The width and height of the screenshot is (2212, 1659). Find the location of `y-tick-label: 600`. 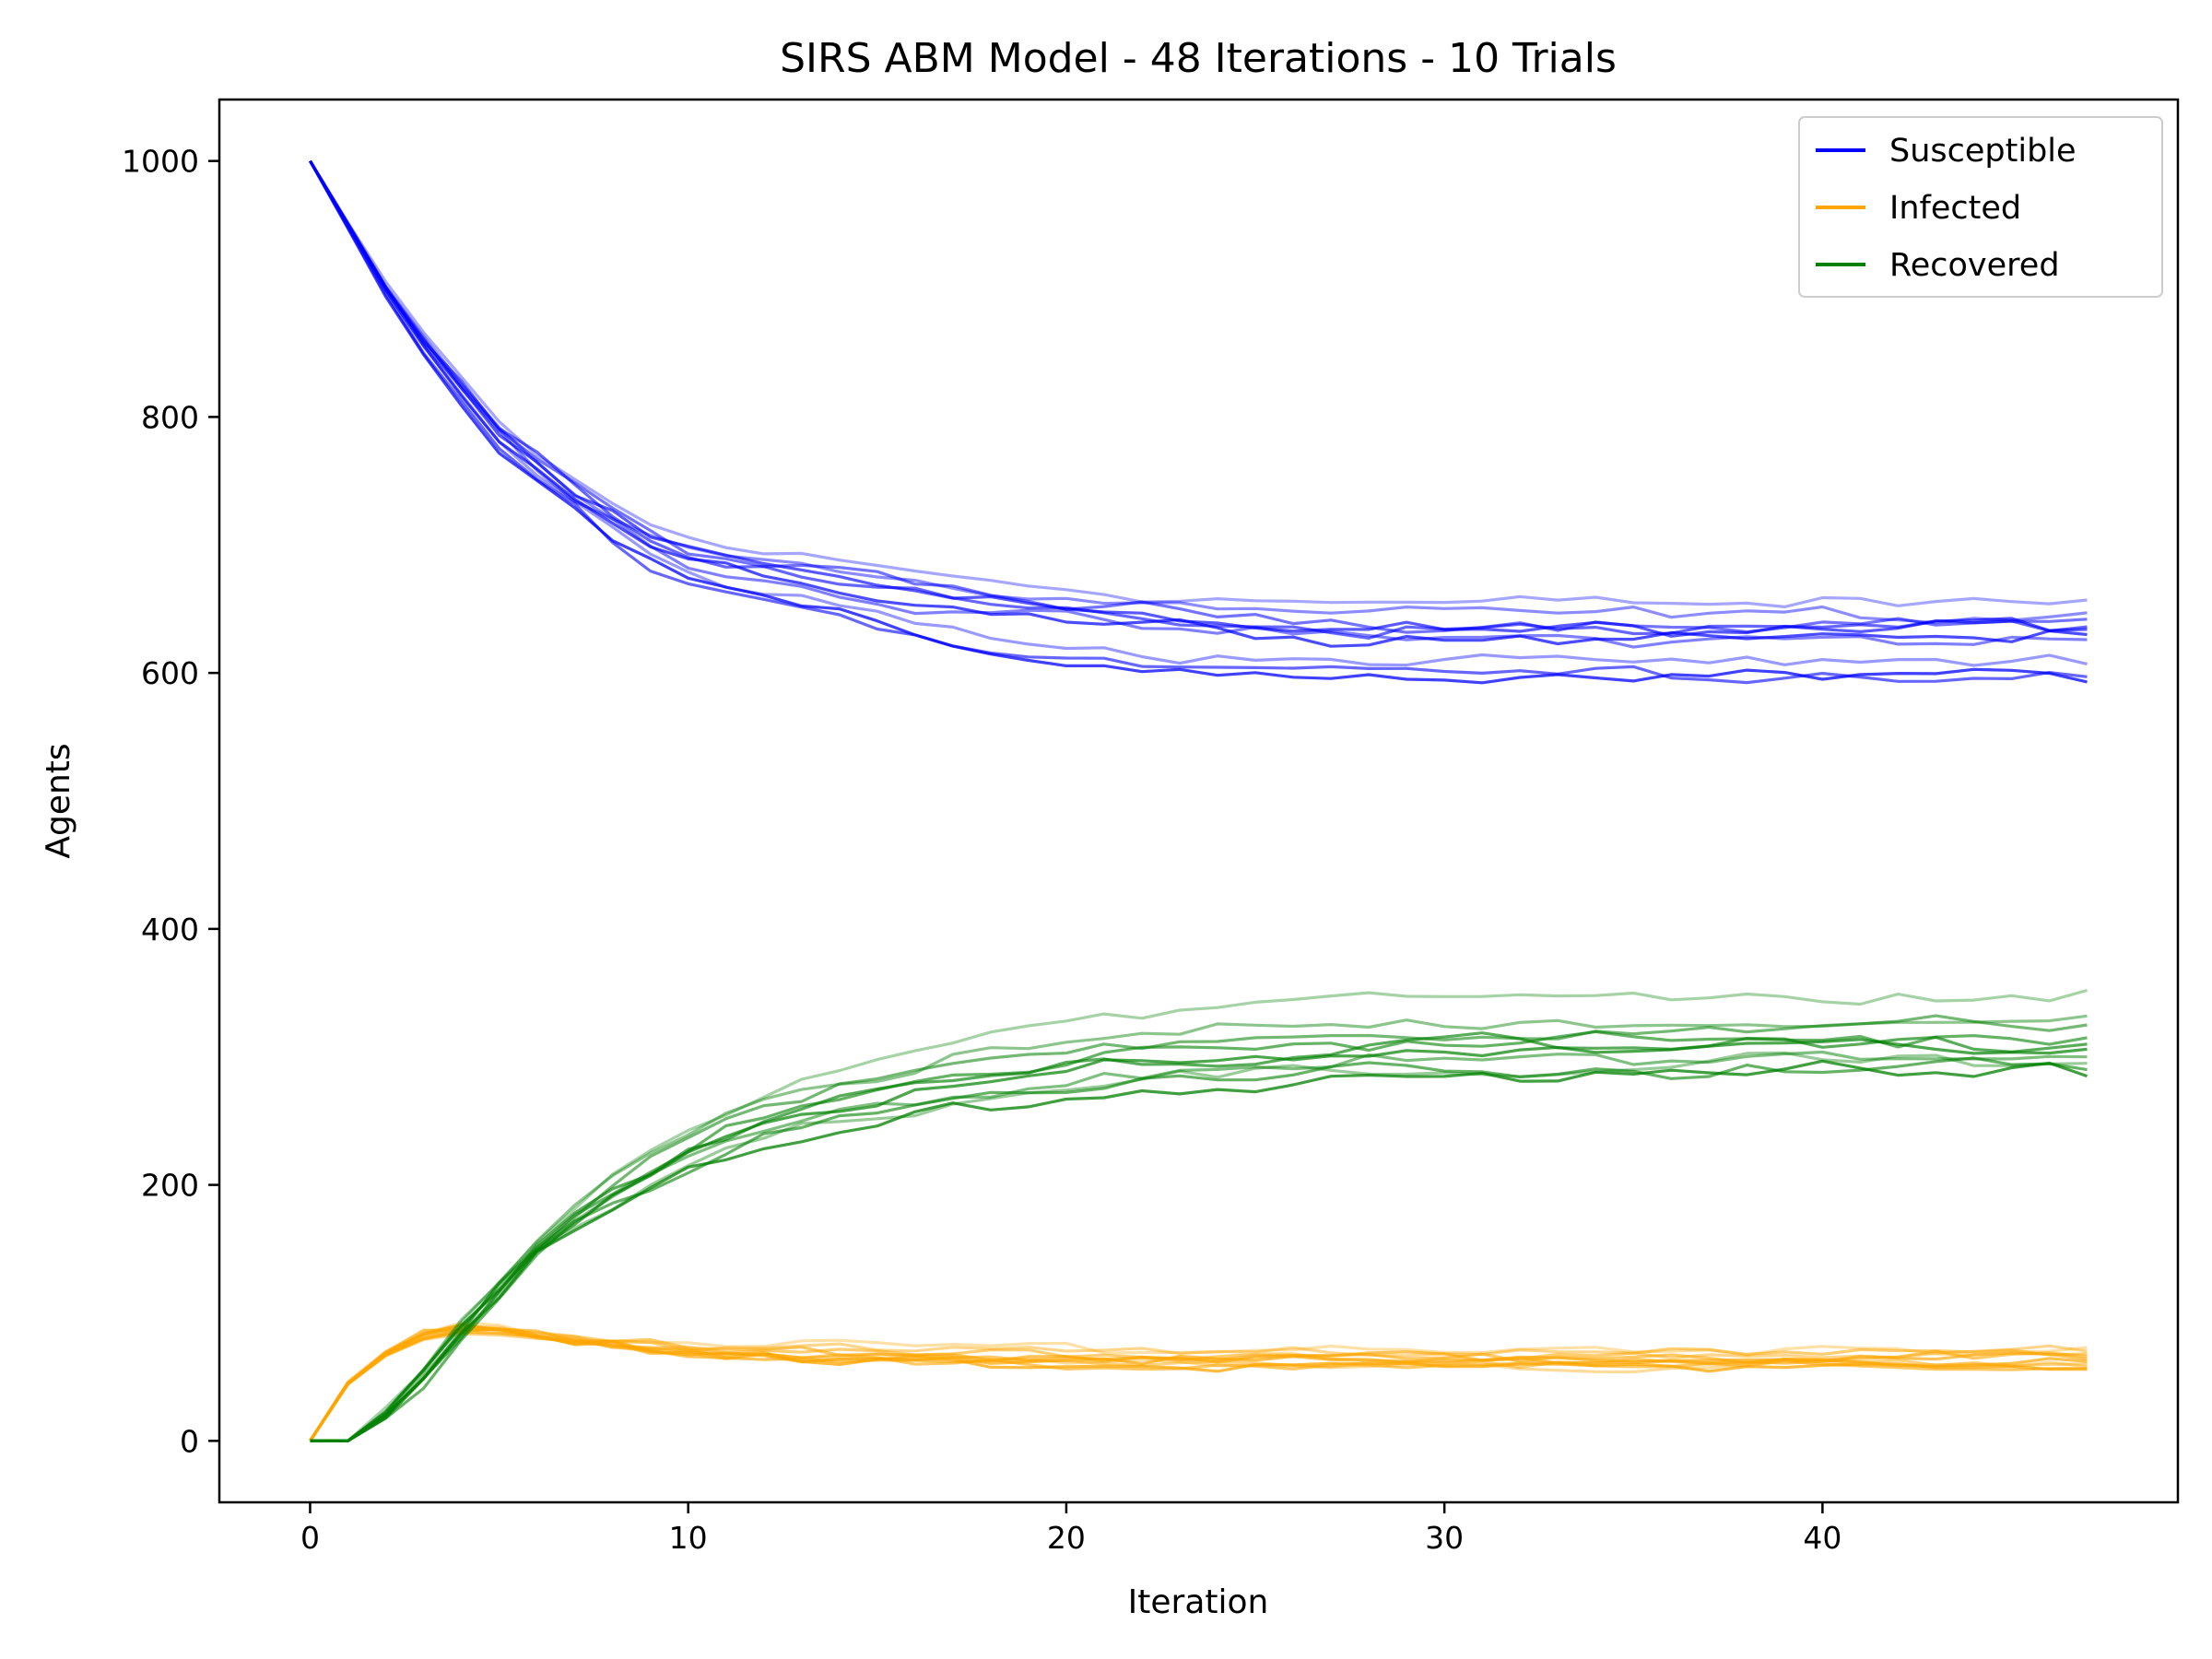

y-tick-label: 600 is located at coordinates (170, 673).